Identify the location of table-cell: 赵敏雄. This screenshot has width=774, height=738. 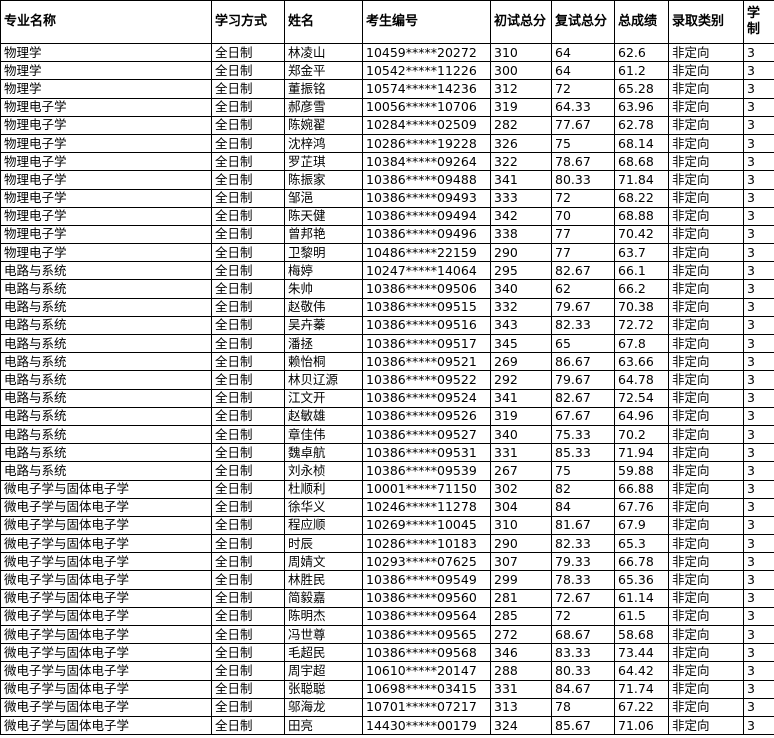
(323, 416).